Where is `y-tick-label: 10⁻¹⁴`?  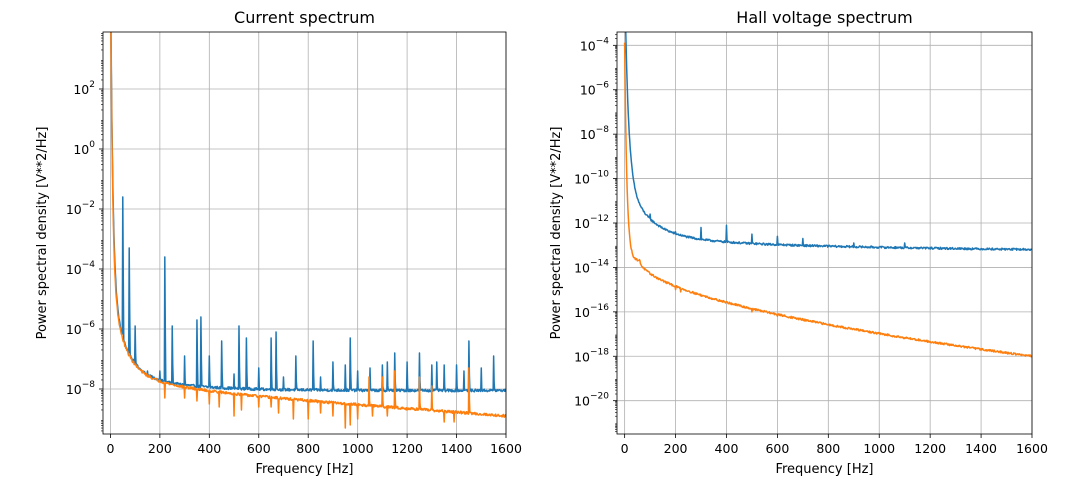
y-tick-label: 10⁻¹⁴ is located at coordinates (591, 266).